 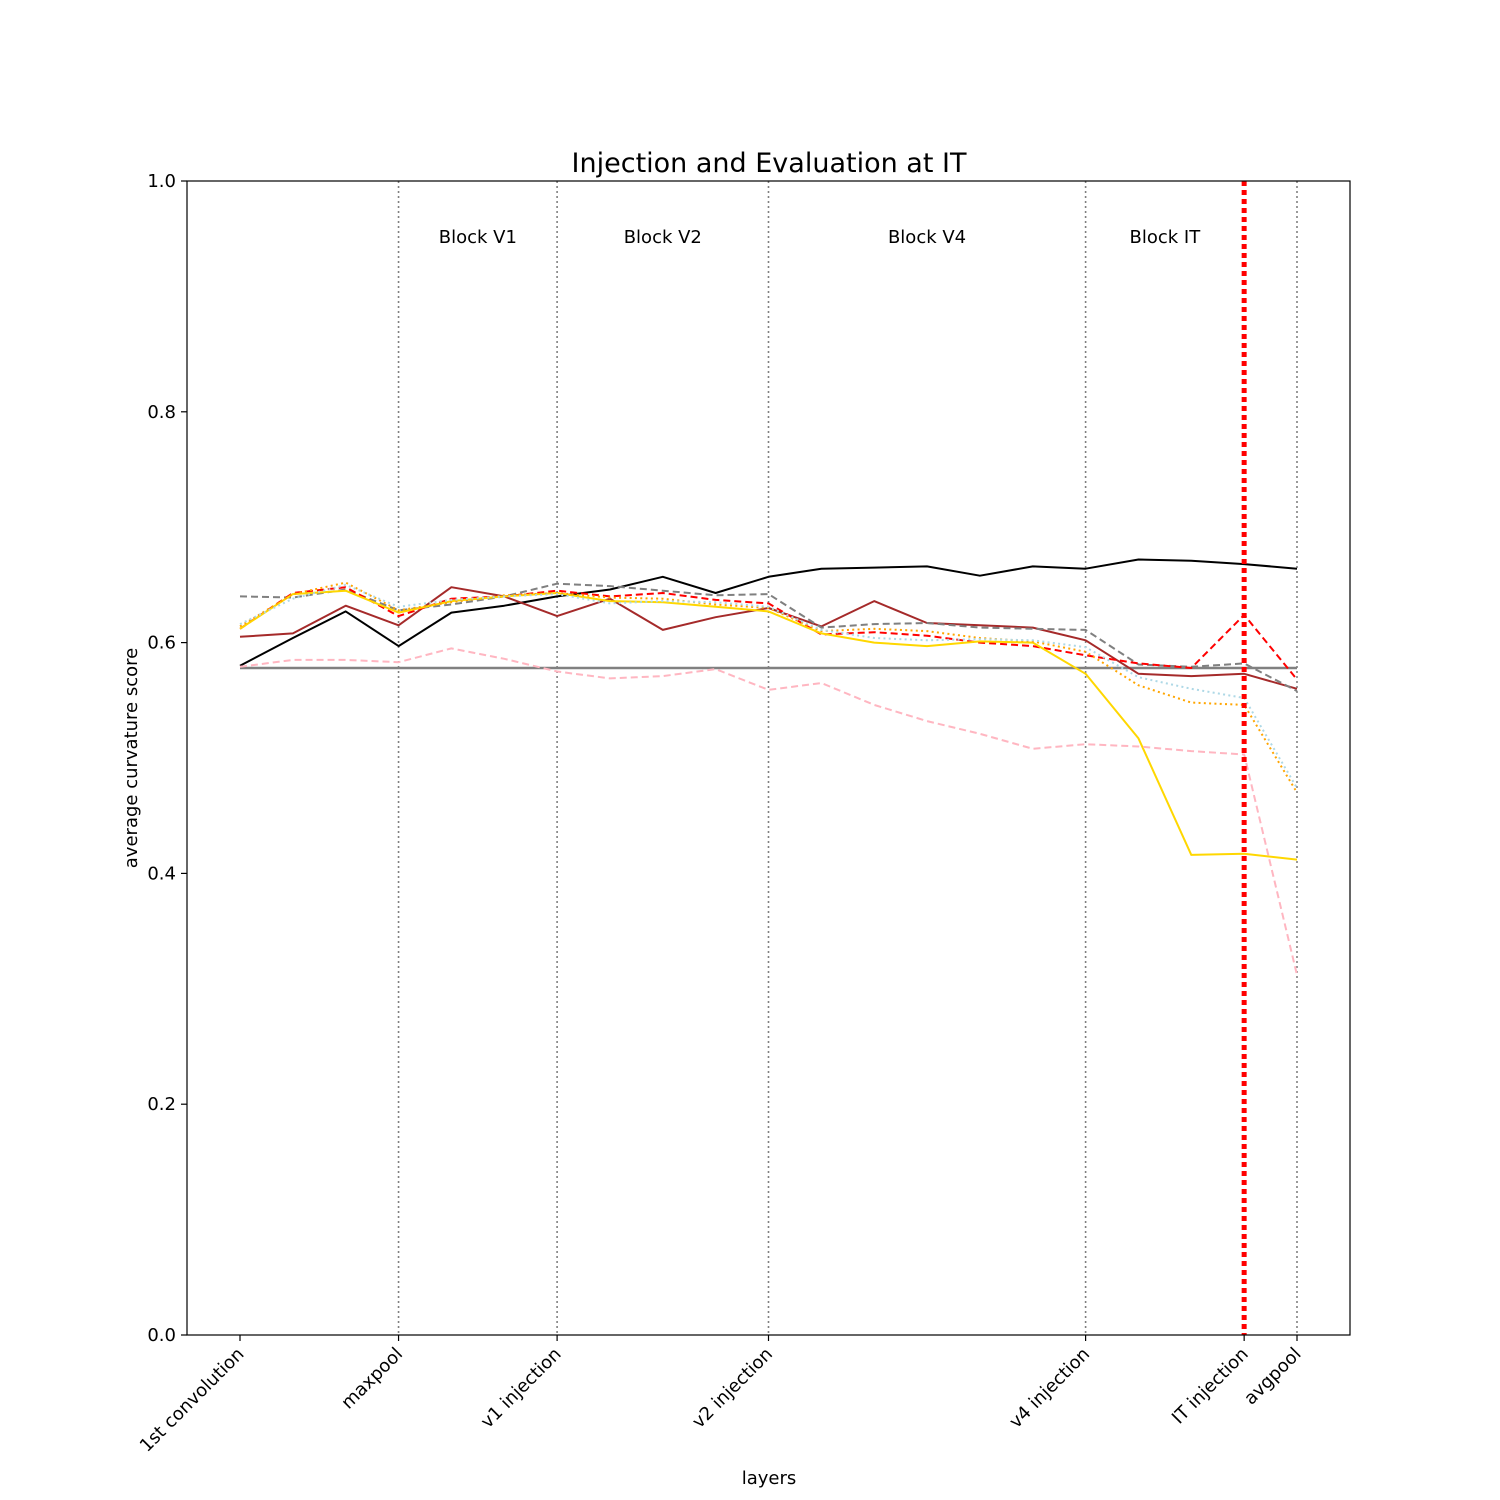 What do you see at coordinates (927, 237) in the screenshot?
I see `block-label: Block V4` at bounding box center [927, 237].